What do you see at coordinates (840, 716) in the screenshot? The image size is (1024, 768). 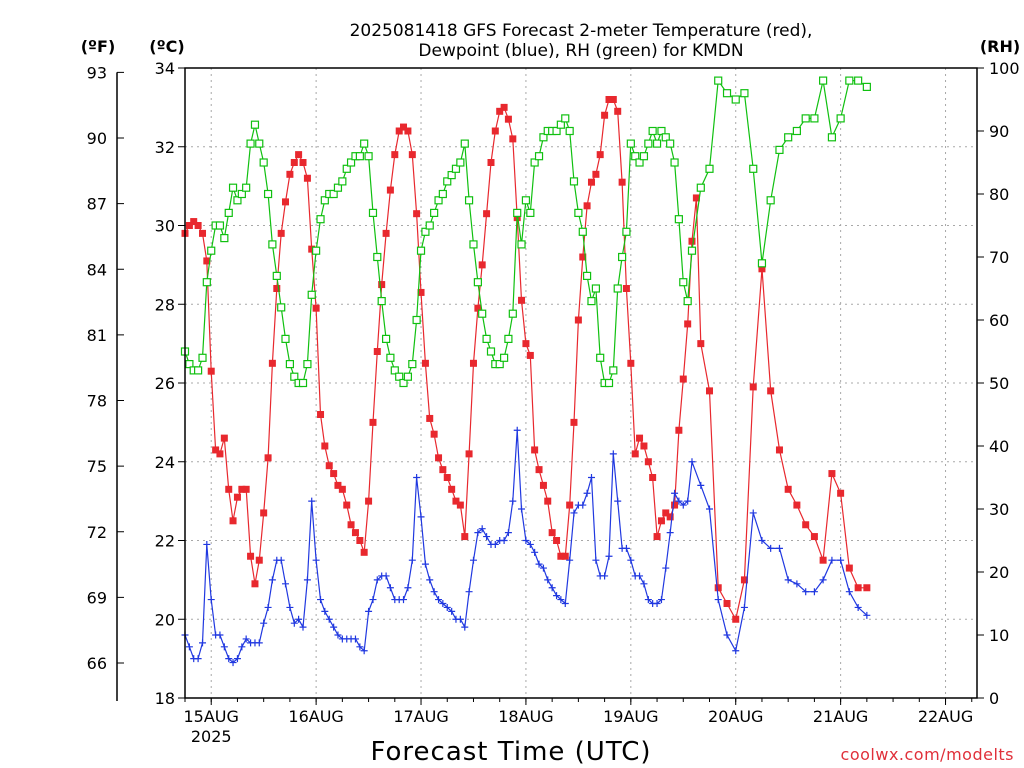 I see `x-tick-label: 21AUG` at bounding box center [840, 716].